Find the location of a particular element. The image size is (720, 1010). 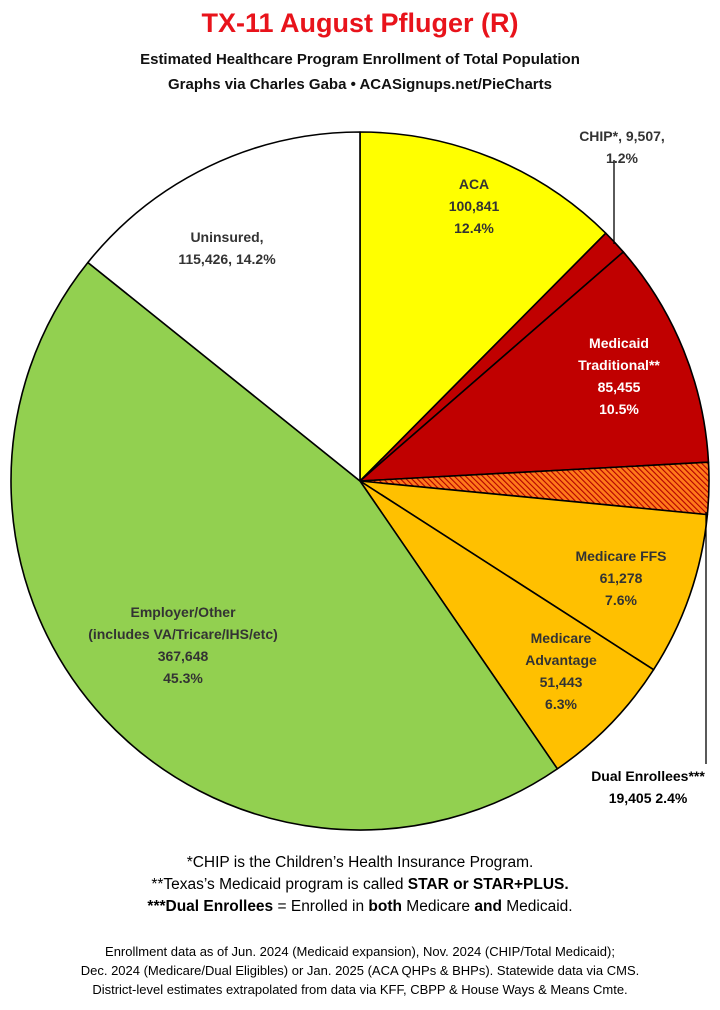

slice-label-line: CHIP*, 9,507, is located at coordinates (622, 136).